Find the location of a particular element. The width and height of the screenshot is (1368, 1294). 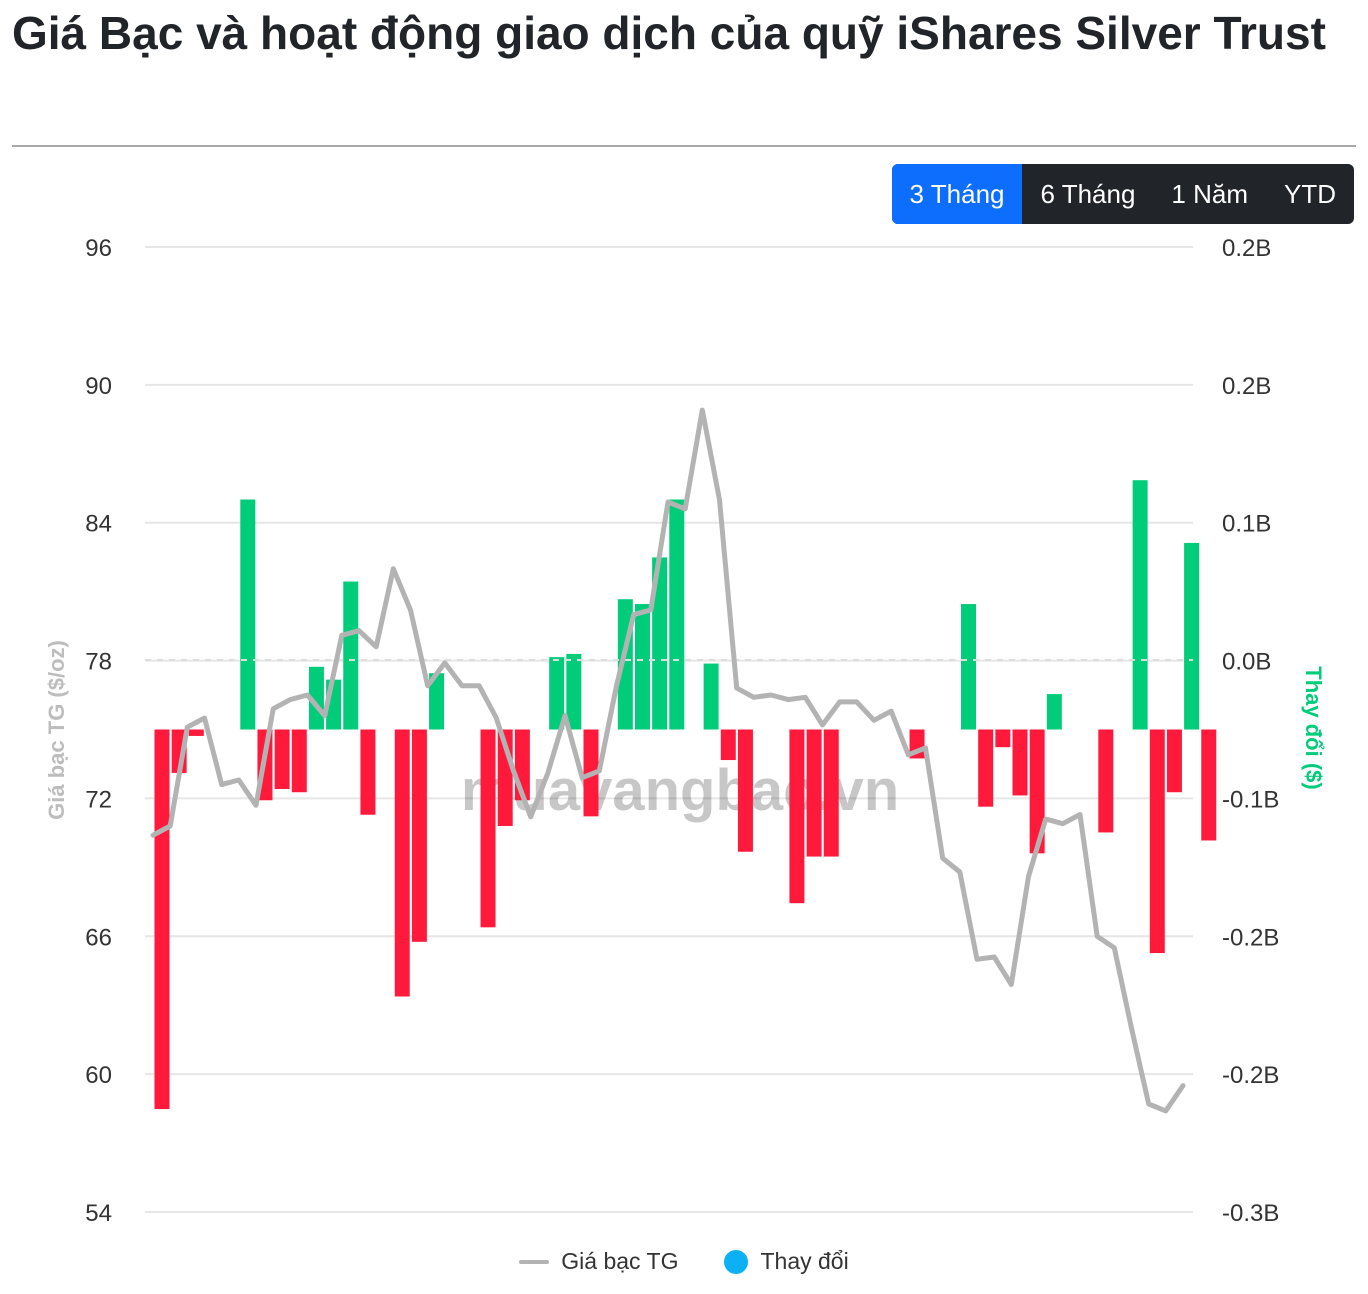

legend-dot-swatch is located at coordinates (736, 1261).